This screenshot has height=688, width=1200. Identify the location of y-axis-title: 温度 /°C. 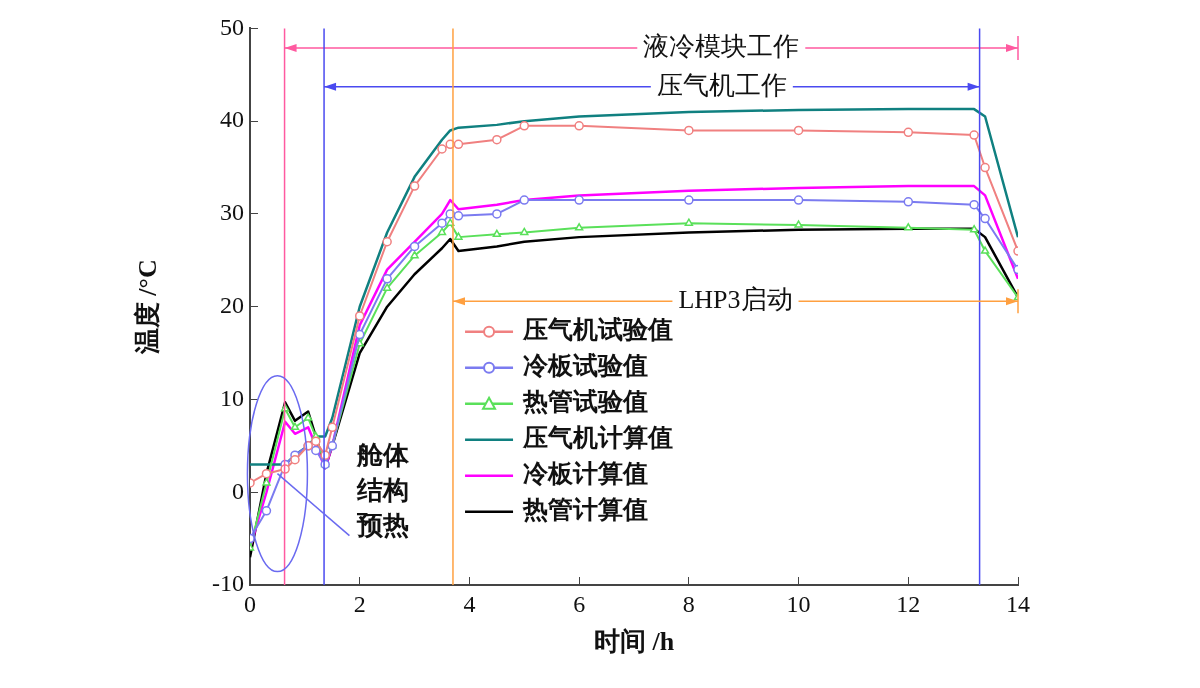
(148, 307).